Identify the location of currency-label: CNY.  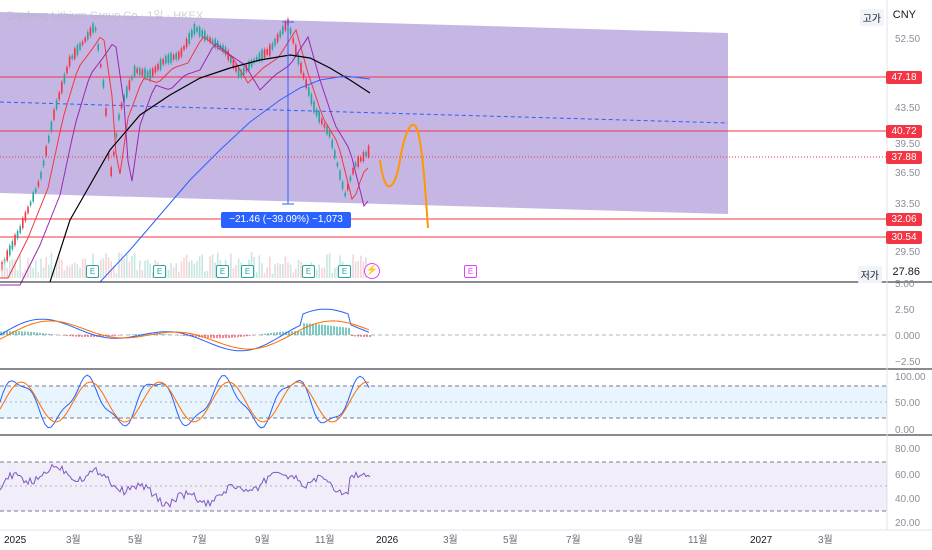
(904, 15).